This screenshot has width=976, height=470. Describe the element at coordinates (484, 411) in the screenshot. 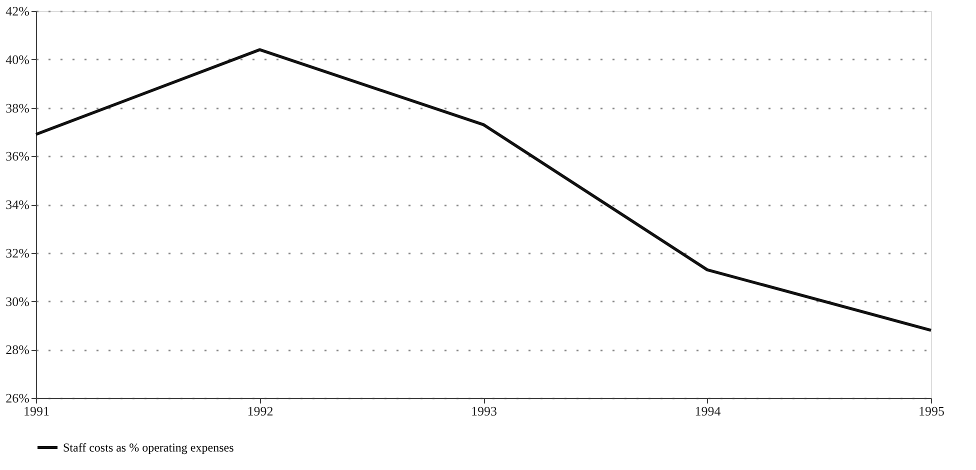

I see `x-tick-label: 1993` at that location.